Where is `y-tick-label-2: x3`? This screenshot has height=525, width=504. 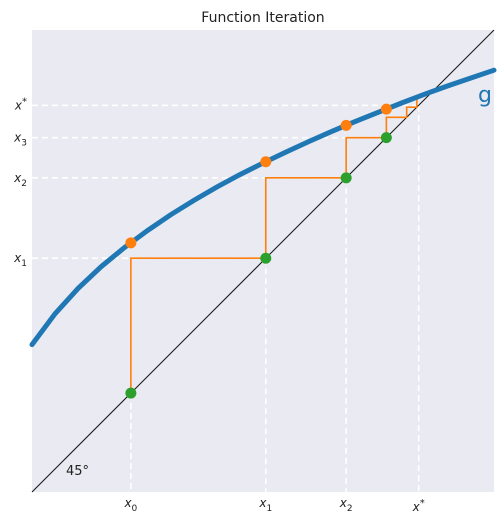
y-tick-label-2: x3 is located at coordinates (20, 140).